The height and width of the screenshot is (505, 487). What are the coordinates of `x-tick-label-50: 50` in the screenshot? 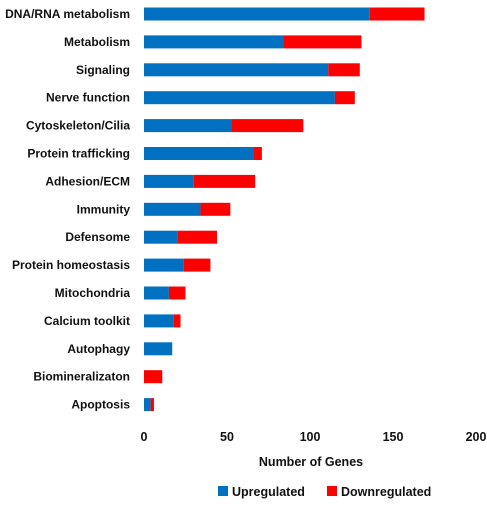 It's located at (227, 437).